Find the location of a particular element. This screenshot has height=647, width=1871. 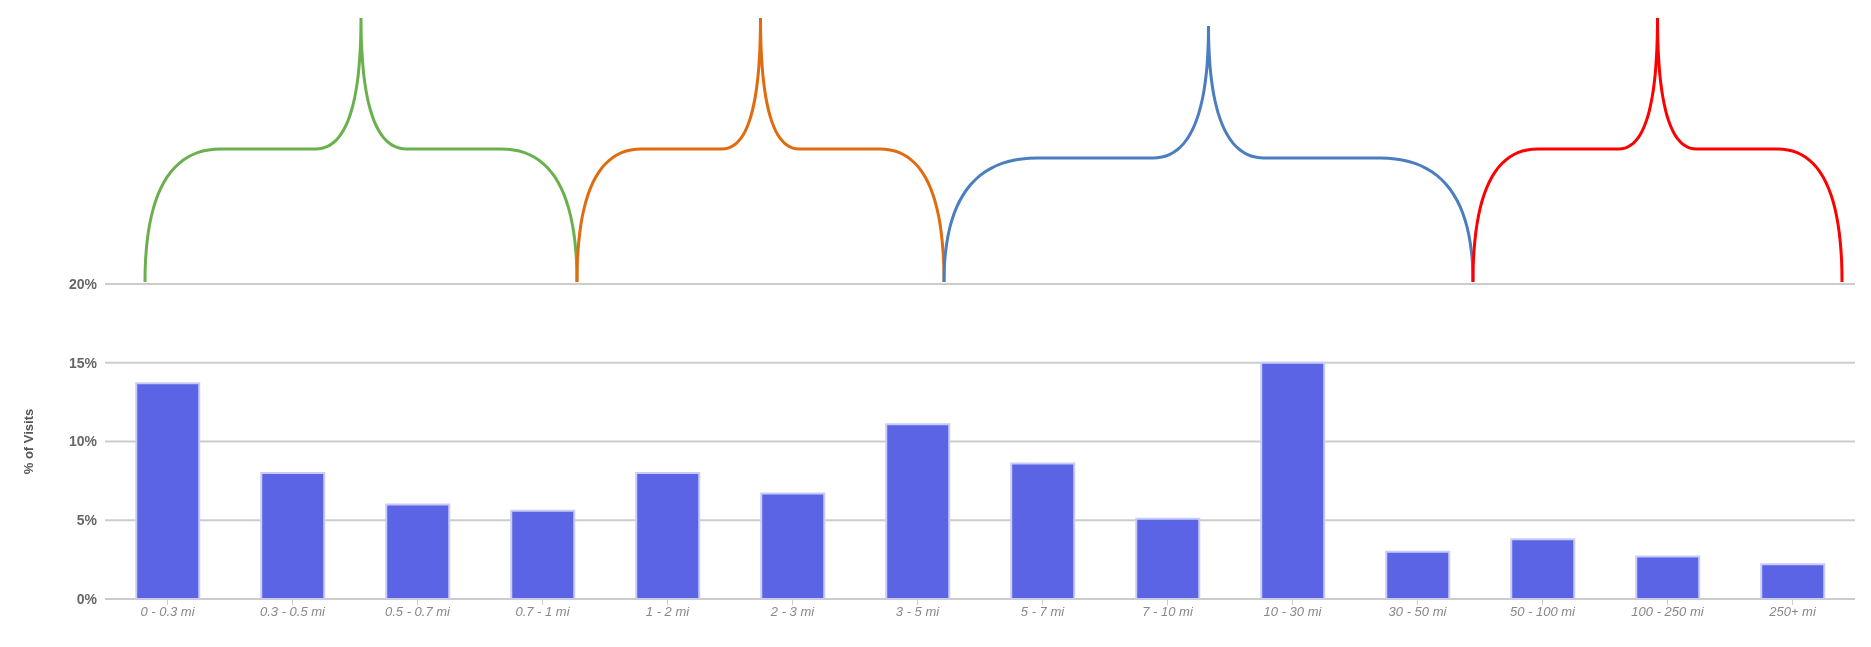

x-tick-label: 100 - 250 mi is located at coordinates (1668, 612).